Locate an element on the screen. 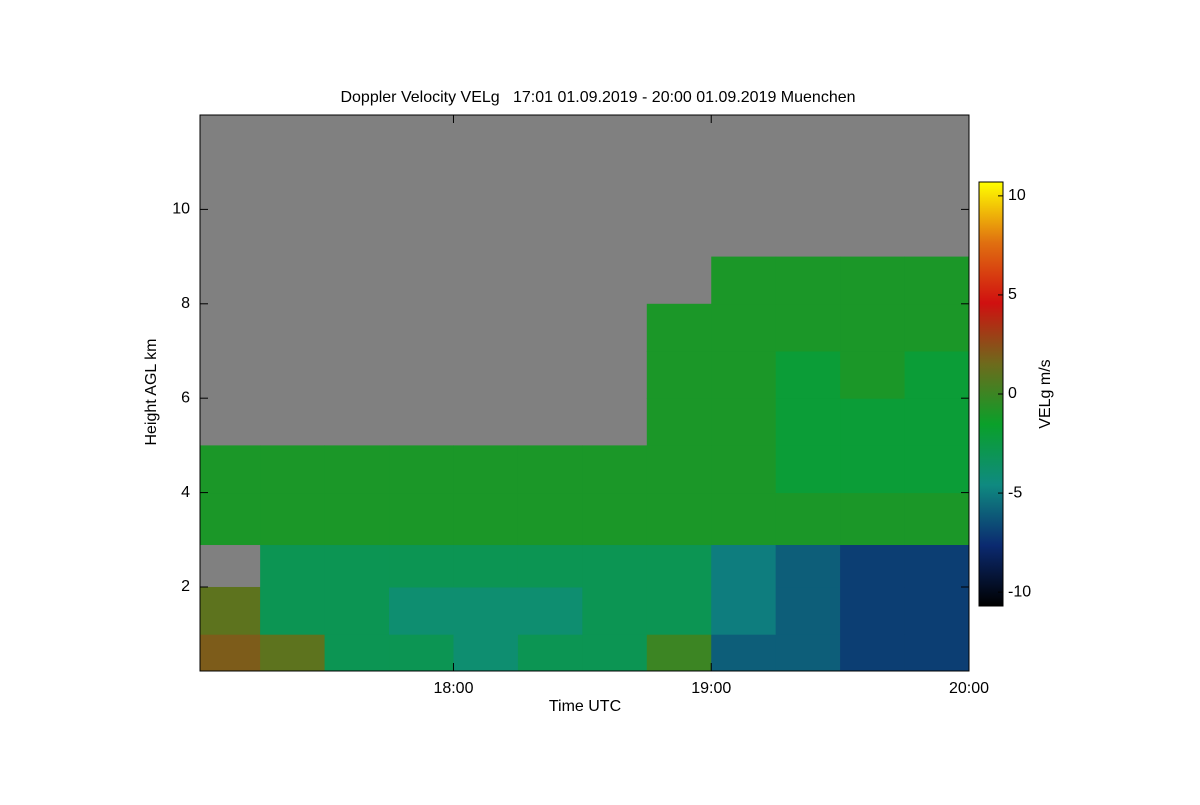 Image resolution: width=1200 pixels, height=805 pixels. colorbar-tick-label: -5 is located at coordinates (1015, 492).